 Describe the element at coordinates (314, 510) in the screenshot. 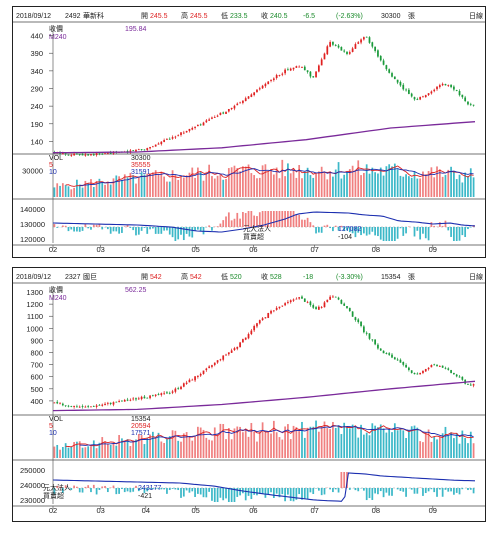

I see `month-tick-label: 07` at that location.